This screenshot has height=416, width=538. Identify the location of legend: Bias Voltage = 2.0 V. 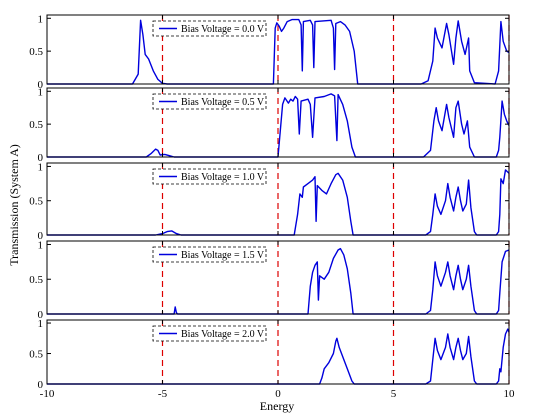
(209, 333).